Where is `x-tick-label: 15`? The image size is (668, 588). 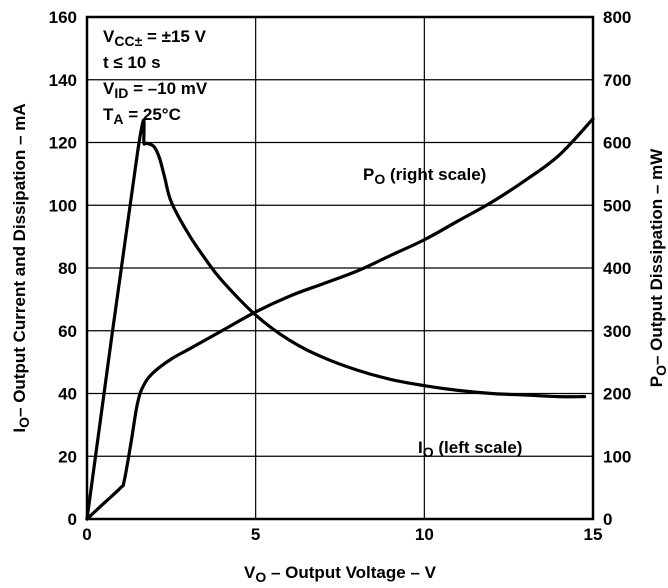 x-tick-label: 15 is located at coordinates (593, 534).